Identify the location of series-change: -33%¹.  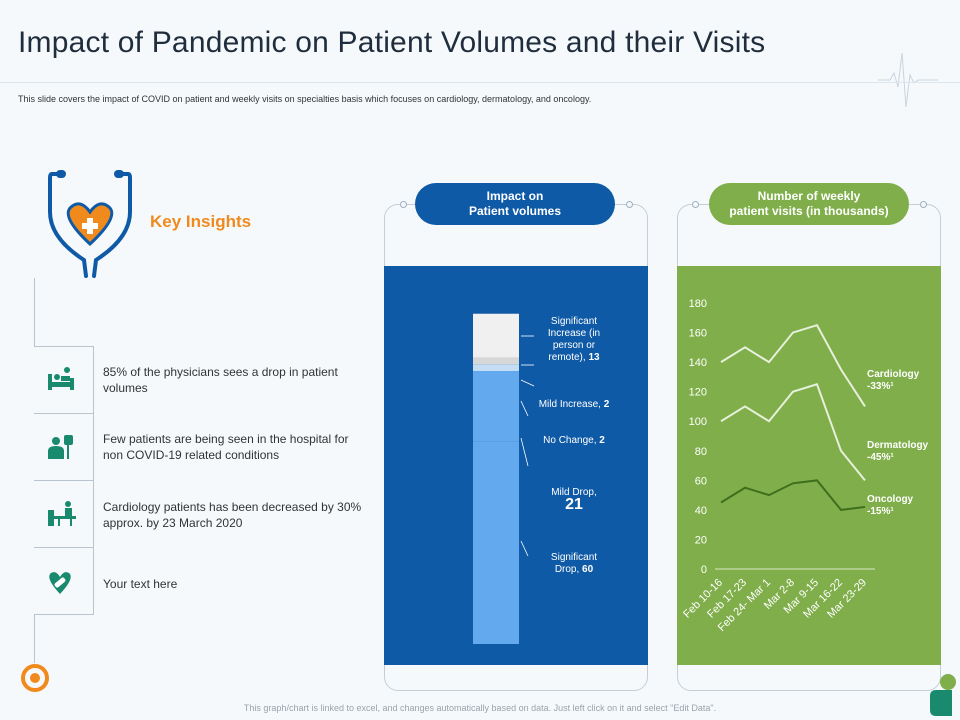
(880, 386).